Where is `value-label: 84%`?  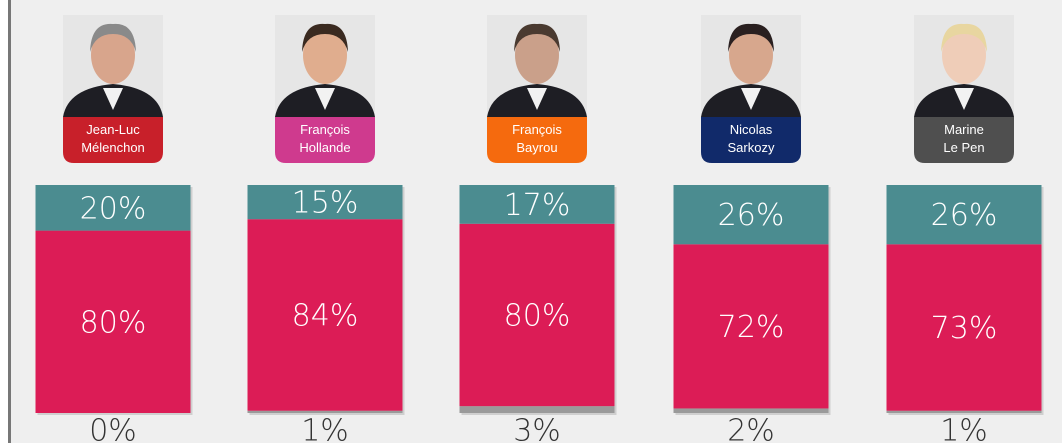 value-label: 84% is located at coordinates (325, 315).